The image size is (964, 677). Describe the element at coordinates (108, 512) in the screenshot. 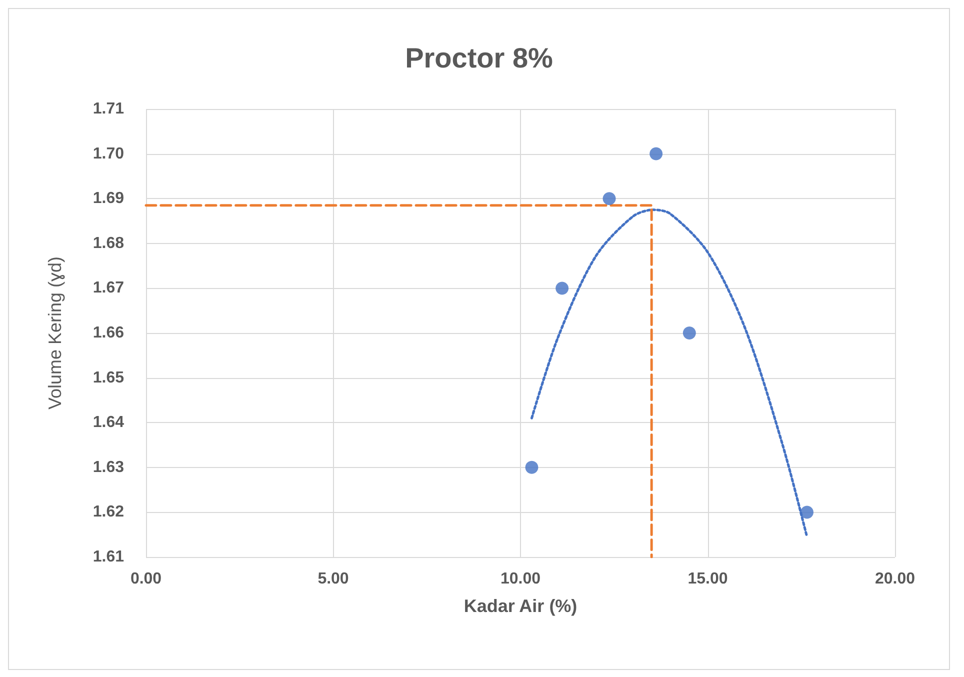

I see `y-tick-label: 1.62` at that location.